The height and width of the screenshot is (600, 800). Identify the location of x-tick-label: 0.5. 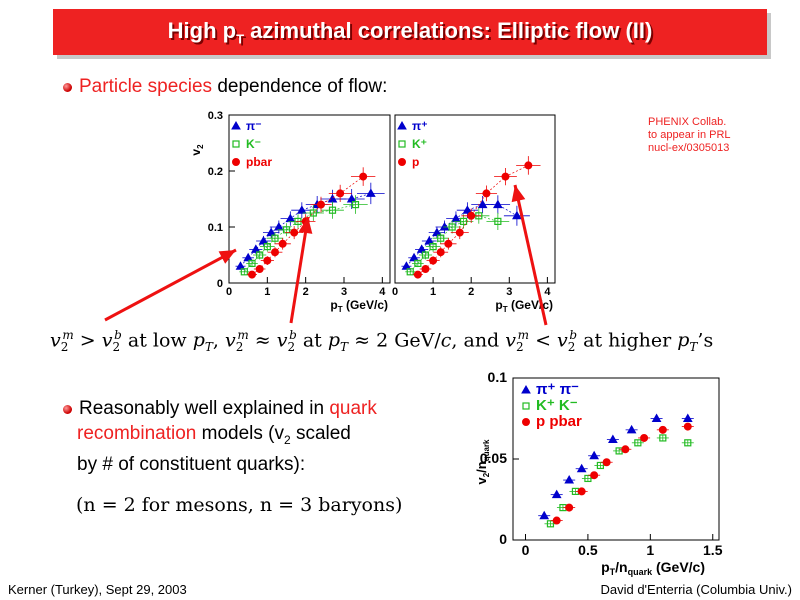
(588, 550).